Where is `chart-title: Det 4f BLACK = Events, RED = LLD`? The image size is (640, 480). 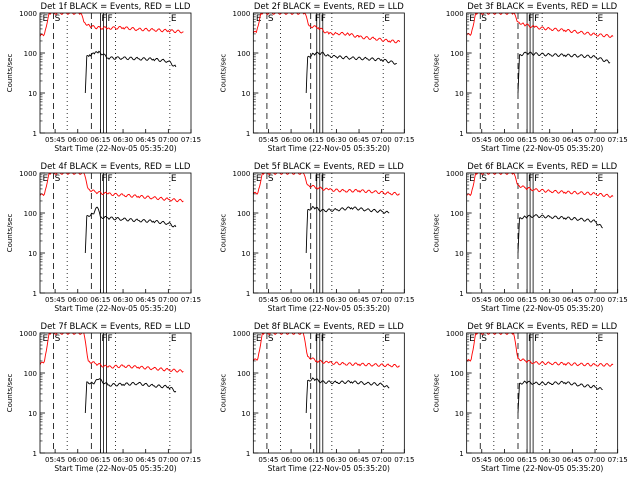
chart-title: Det 4f BLACK = Events, RED = LLD is located at coordinates (116, 167).